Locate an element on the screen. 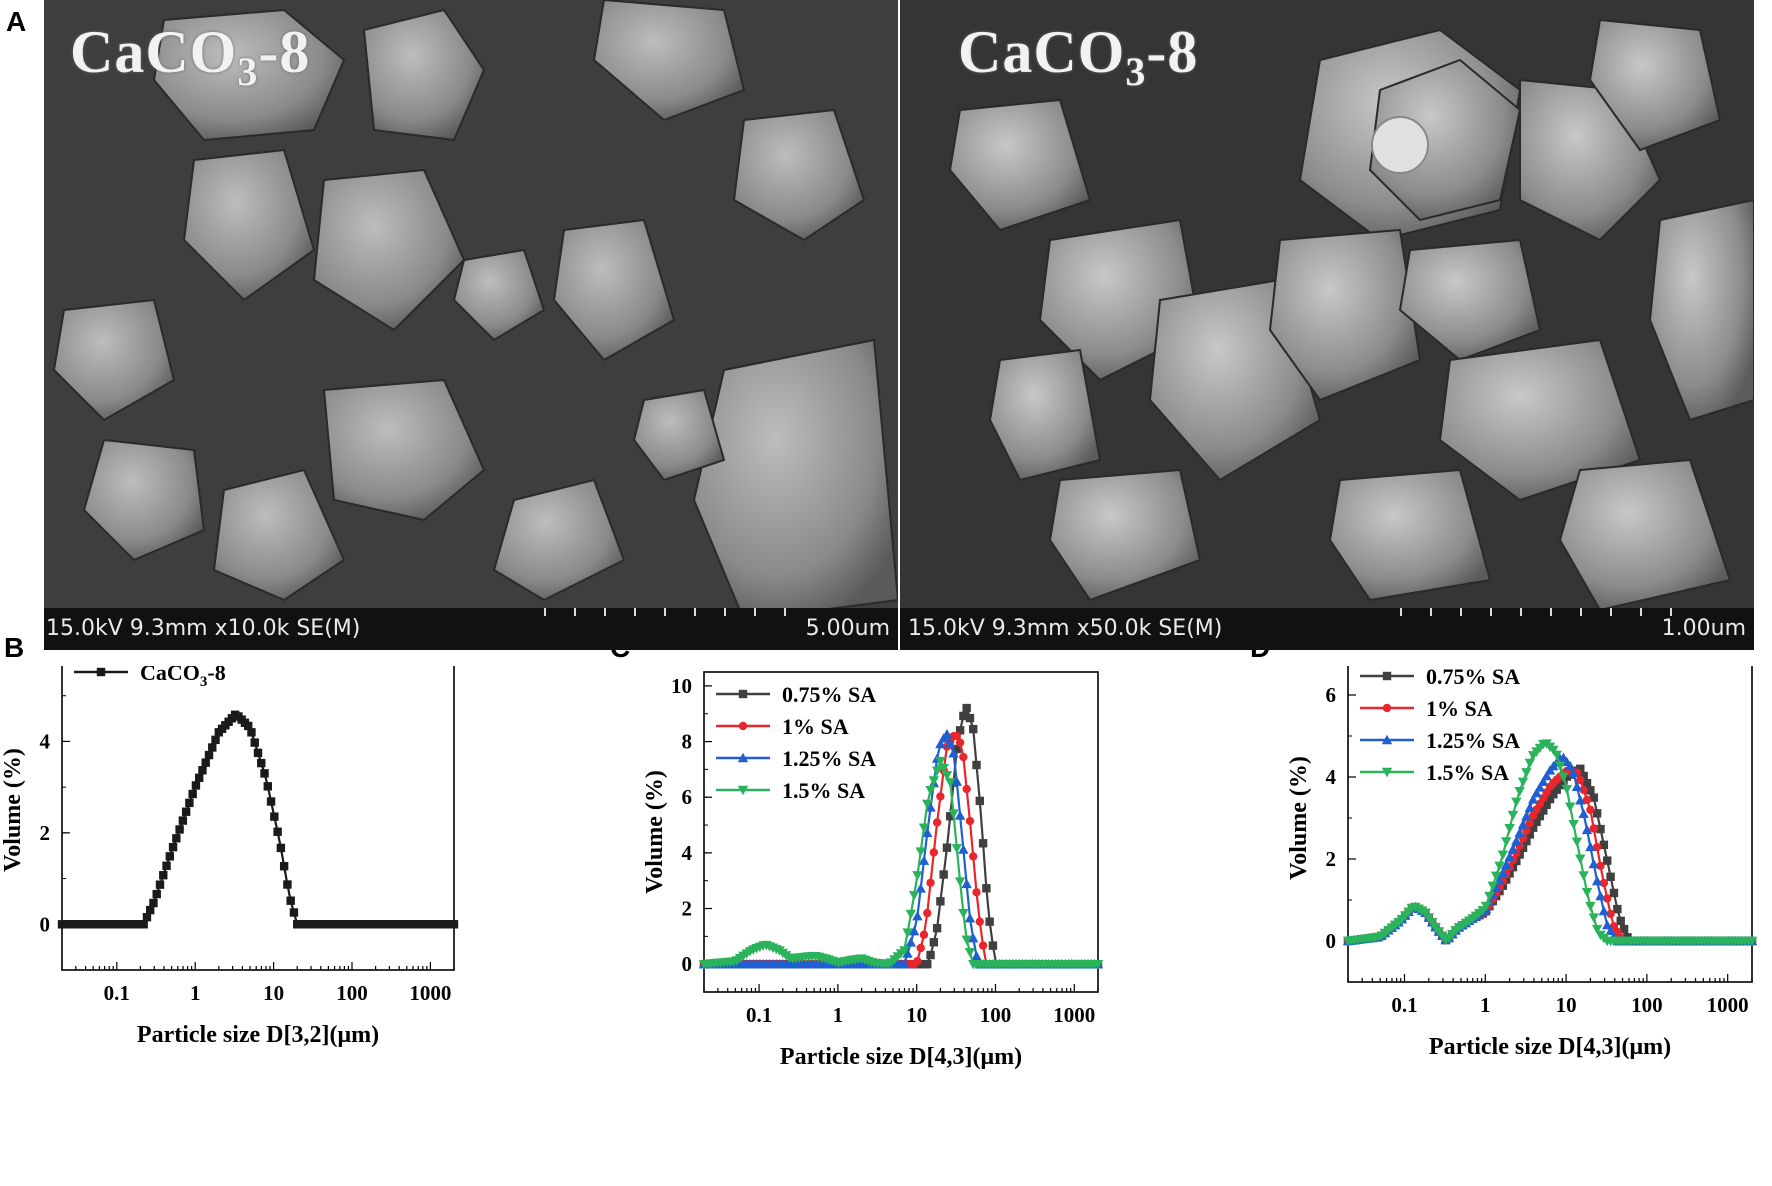  y-tick-label: 8 is located at coordinates (687, 742).